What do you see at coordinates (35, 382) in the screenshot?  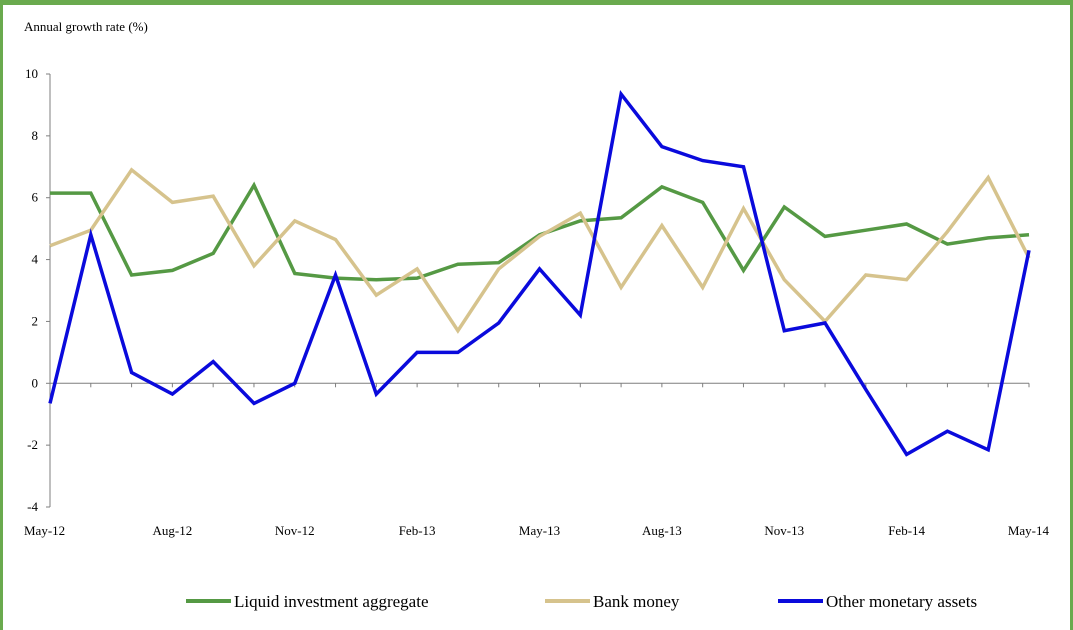 I see `y-tick-label: 0` at bounding box center [35, 382].